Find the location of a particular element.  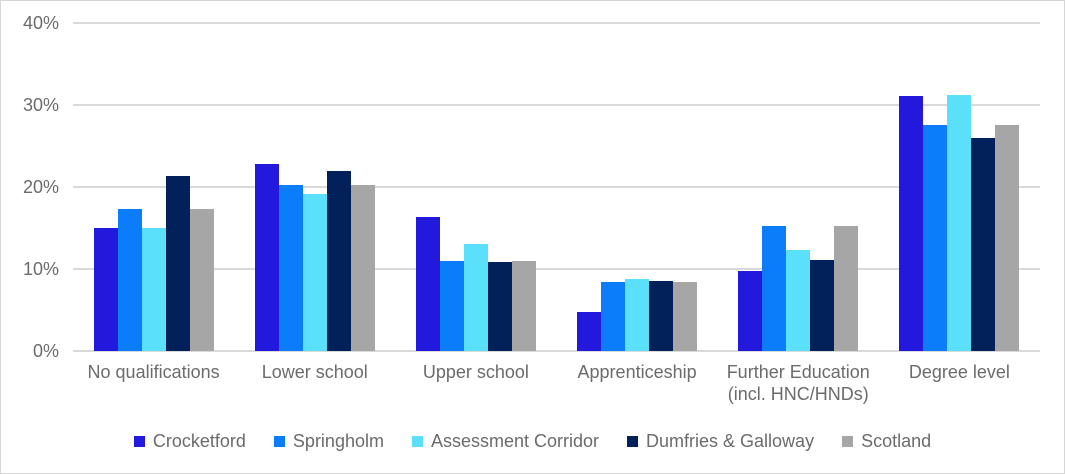

legend-label: Springholm is located at coordinates (338, 441).